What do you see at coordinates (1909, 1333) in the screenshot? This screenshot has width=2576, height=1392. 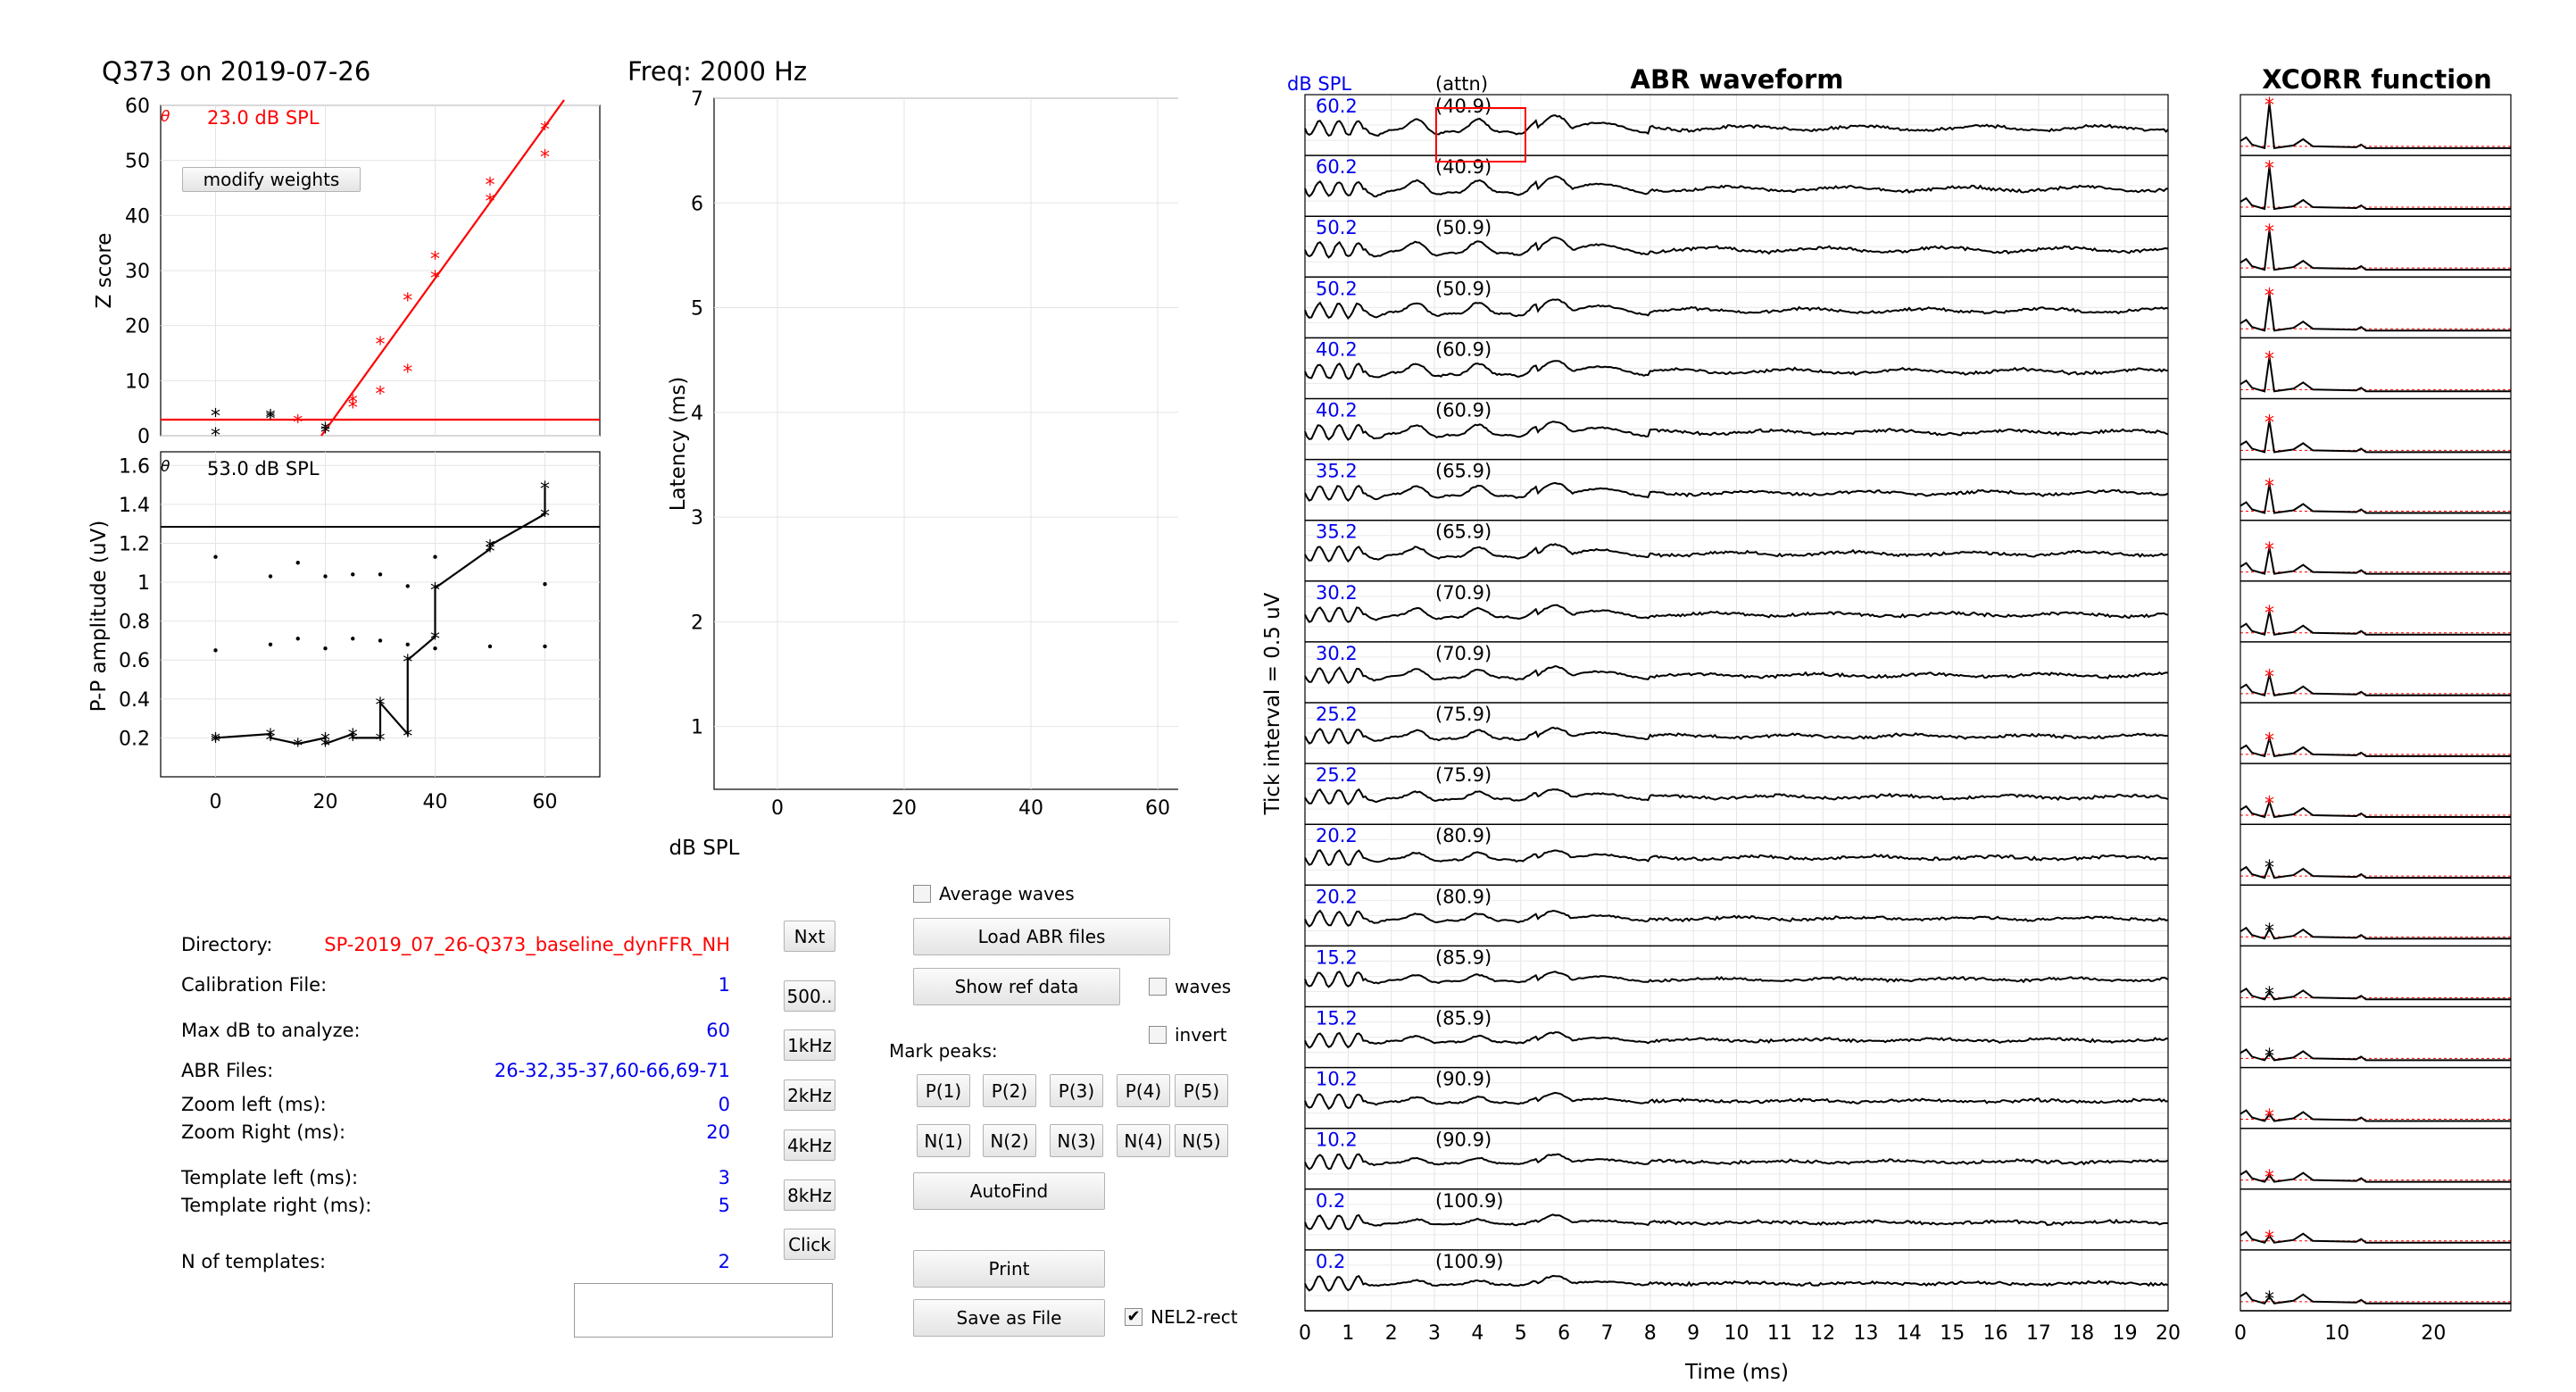 I see `abr-xtick: 14` at bounding box center [1909, 1333].